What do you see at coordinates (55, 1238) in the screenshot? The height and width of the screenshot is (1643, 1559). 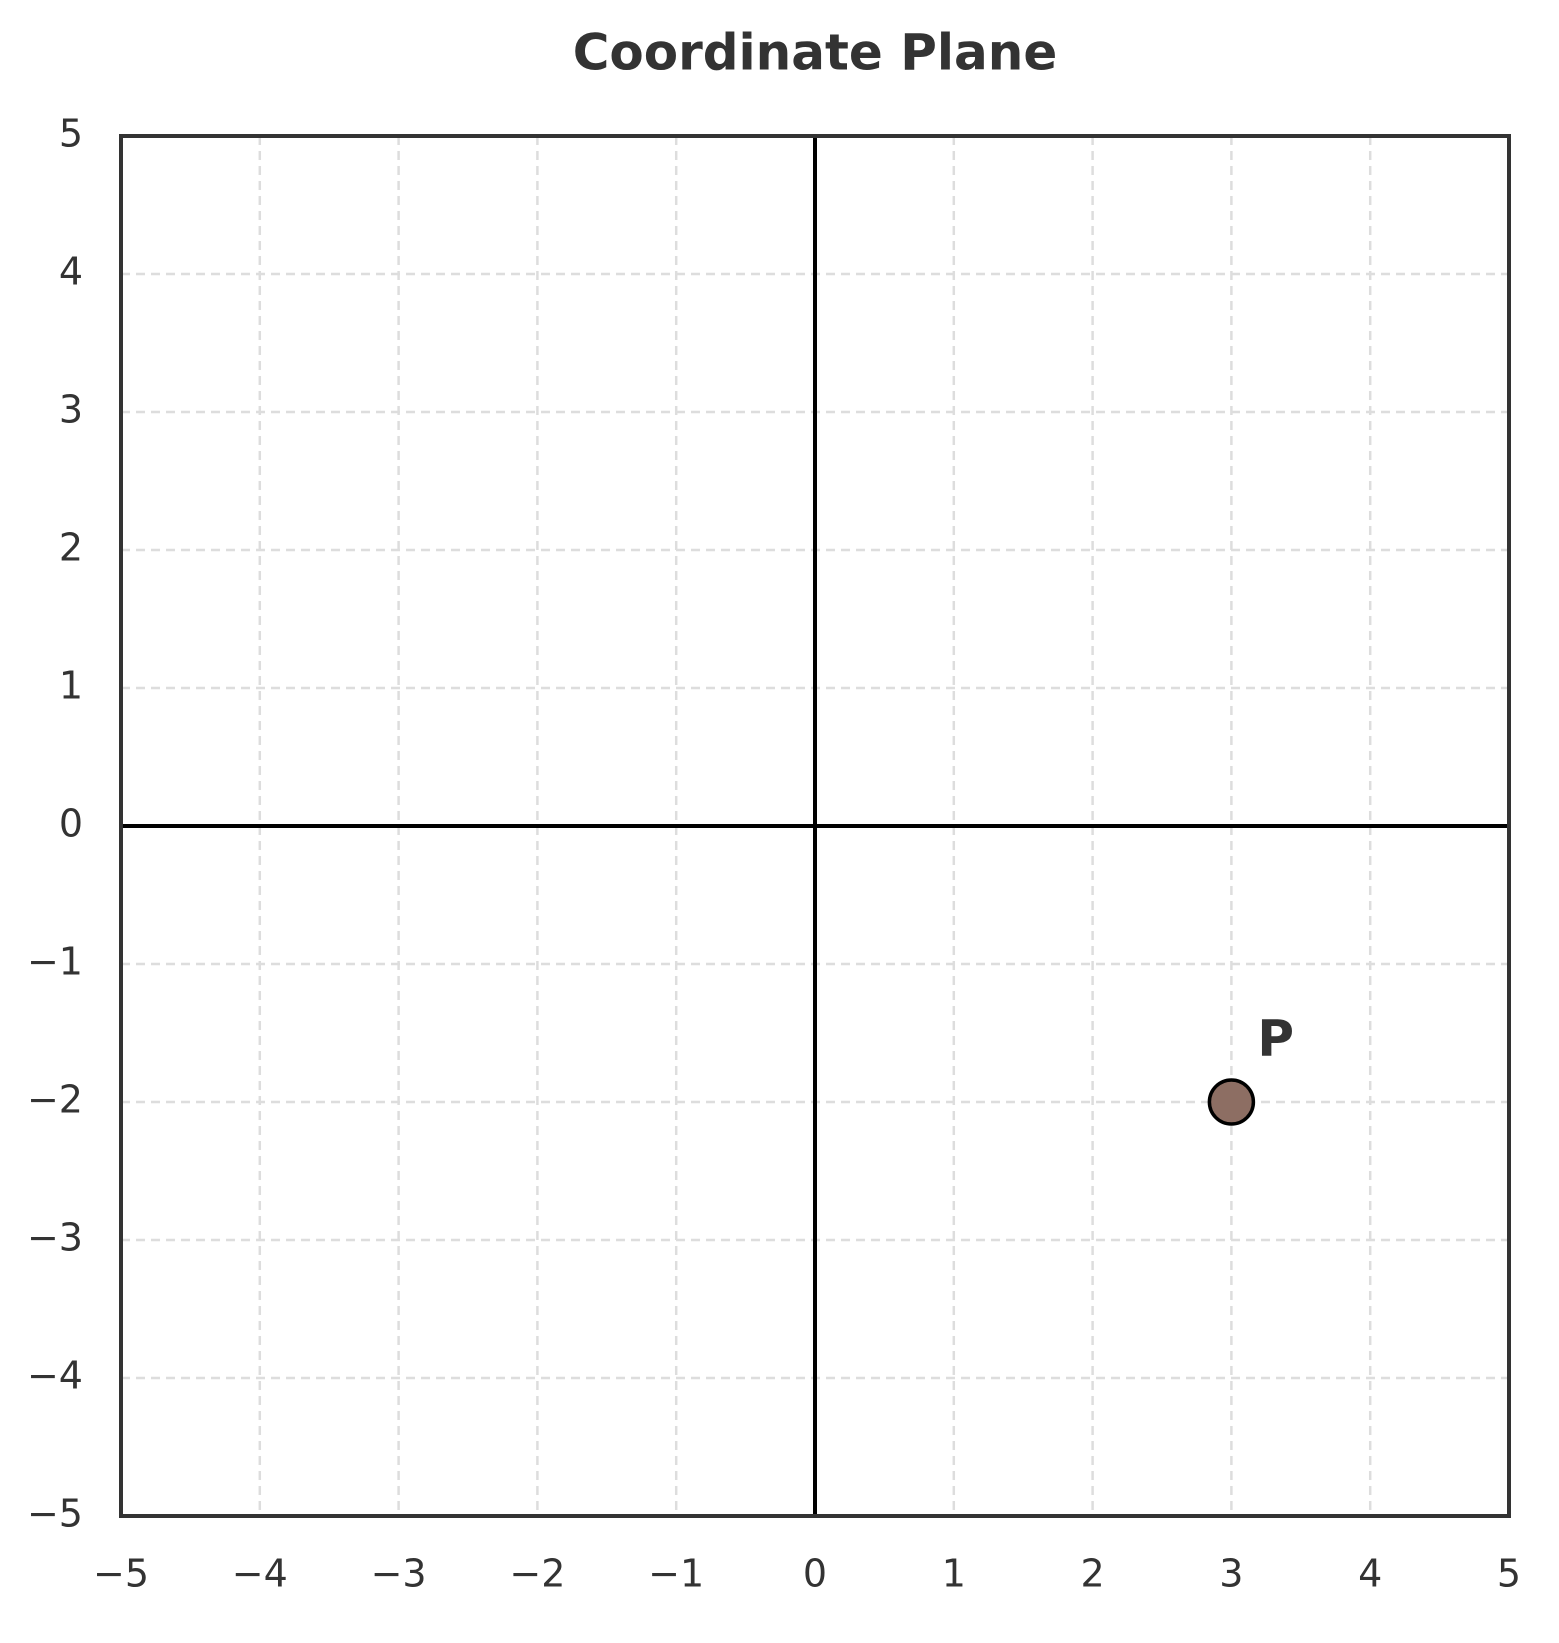 I see `y-tick-label: −3` at bounding box center [55, 1238].